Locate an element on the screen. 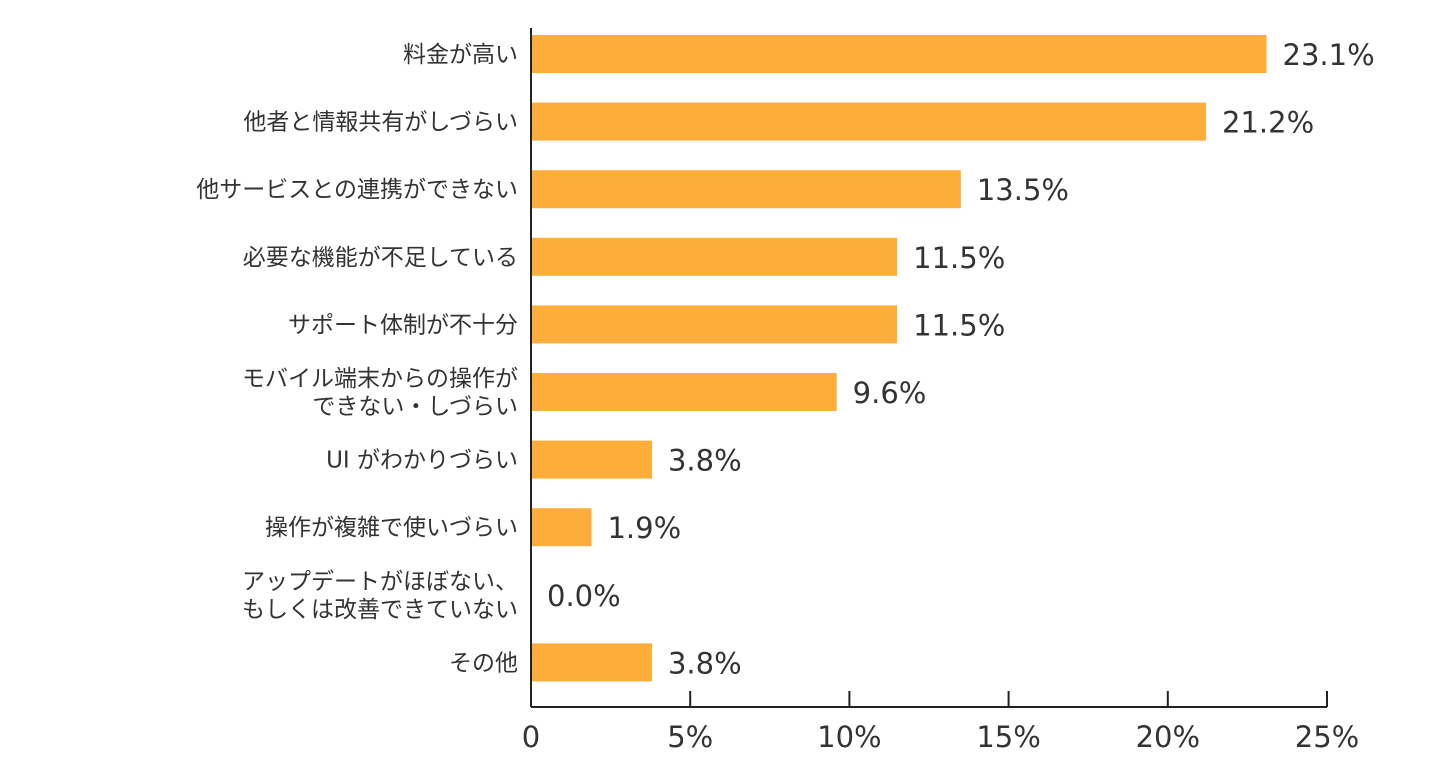  x-tick-label-0: 0 is located at coordinates (531, 737).